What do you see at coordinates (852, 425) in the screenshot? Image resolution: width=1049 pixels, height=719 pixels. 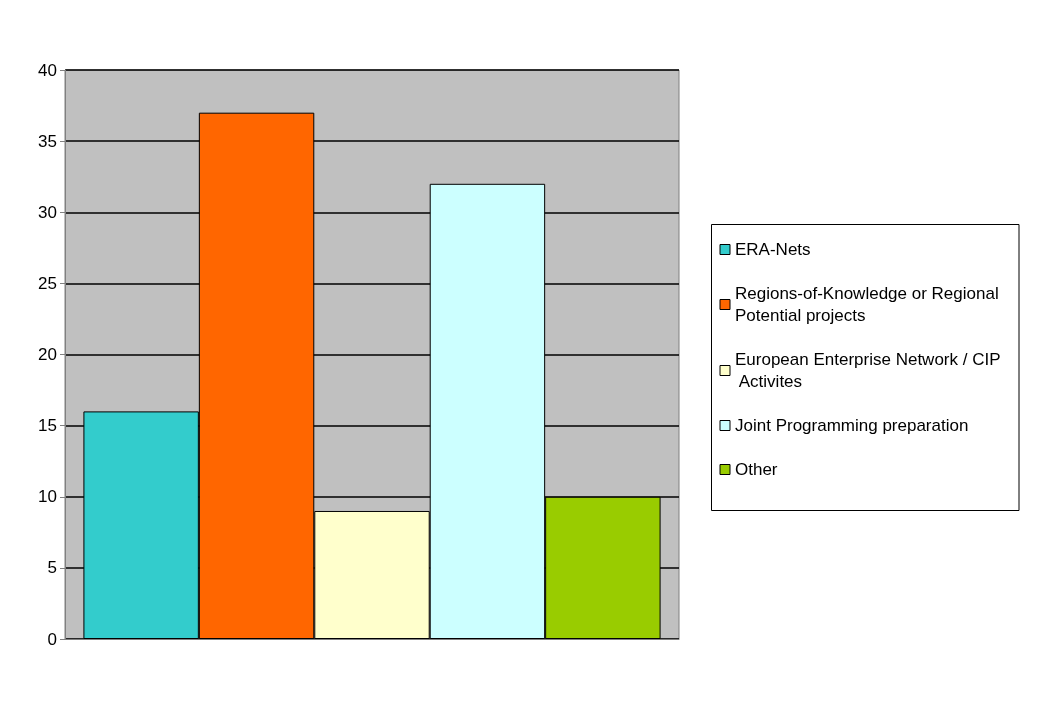 I see `legend-label: Joint Programming preparation` at bounding box center [852, 425].